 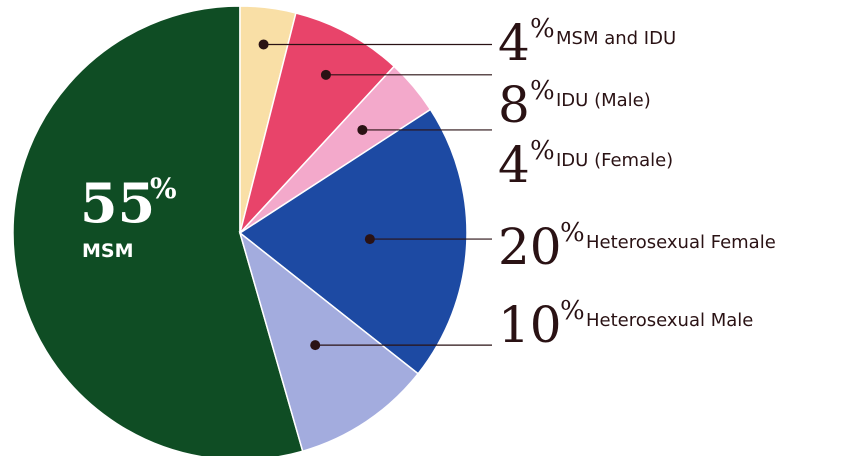 What do you see at coordinates (329, 341) in the screenshot?
I see `pie-slice-heterosexual-male` at bounding box center [329, 341].